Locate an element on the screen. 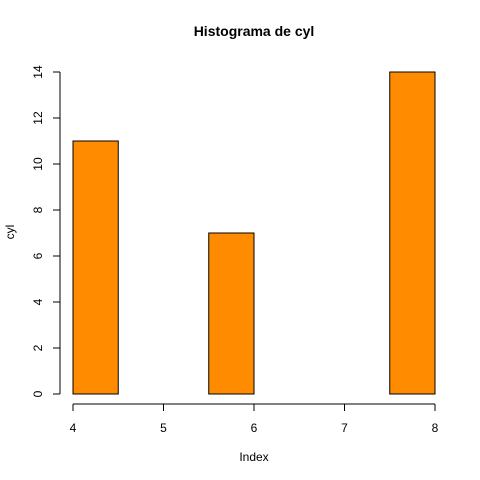  y-tick-label: 10 is located at coordinates (38, 164).